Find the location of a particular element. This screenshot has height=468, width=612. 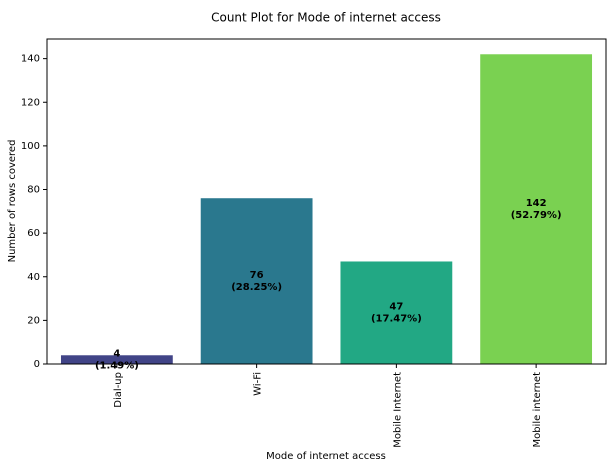

data-label-percent-2: (17.47%) is located at coordinates (396, 319).